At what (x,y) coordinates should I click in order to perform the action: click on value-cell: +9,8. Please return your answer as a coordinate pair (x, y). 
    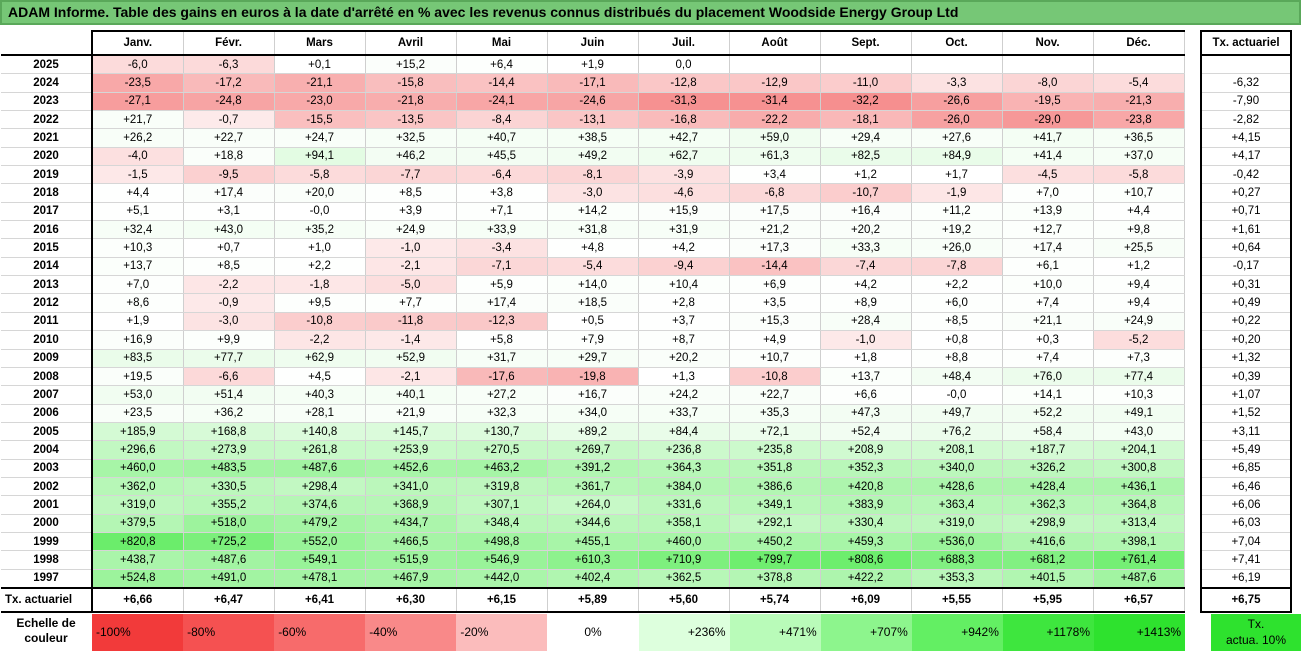
    Looking at the image, I should click on (1139, 230).